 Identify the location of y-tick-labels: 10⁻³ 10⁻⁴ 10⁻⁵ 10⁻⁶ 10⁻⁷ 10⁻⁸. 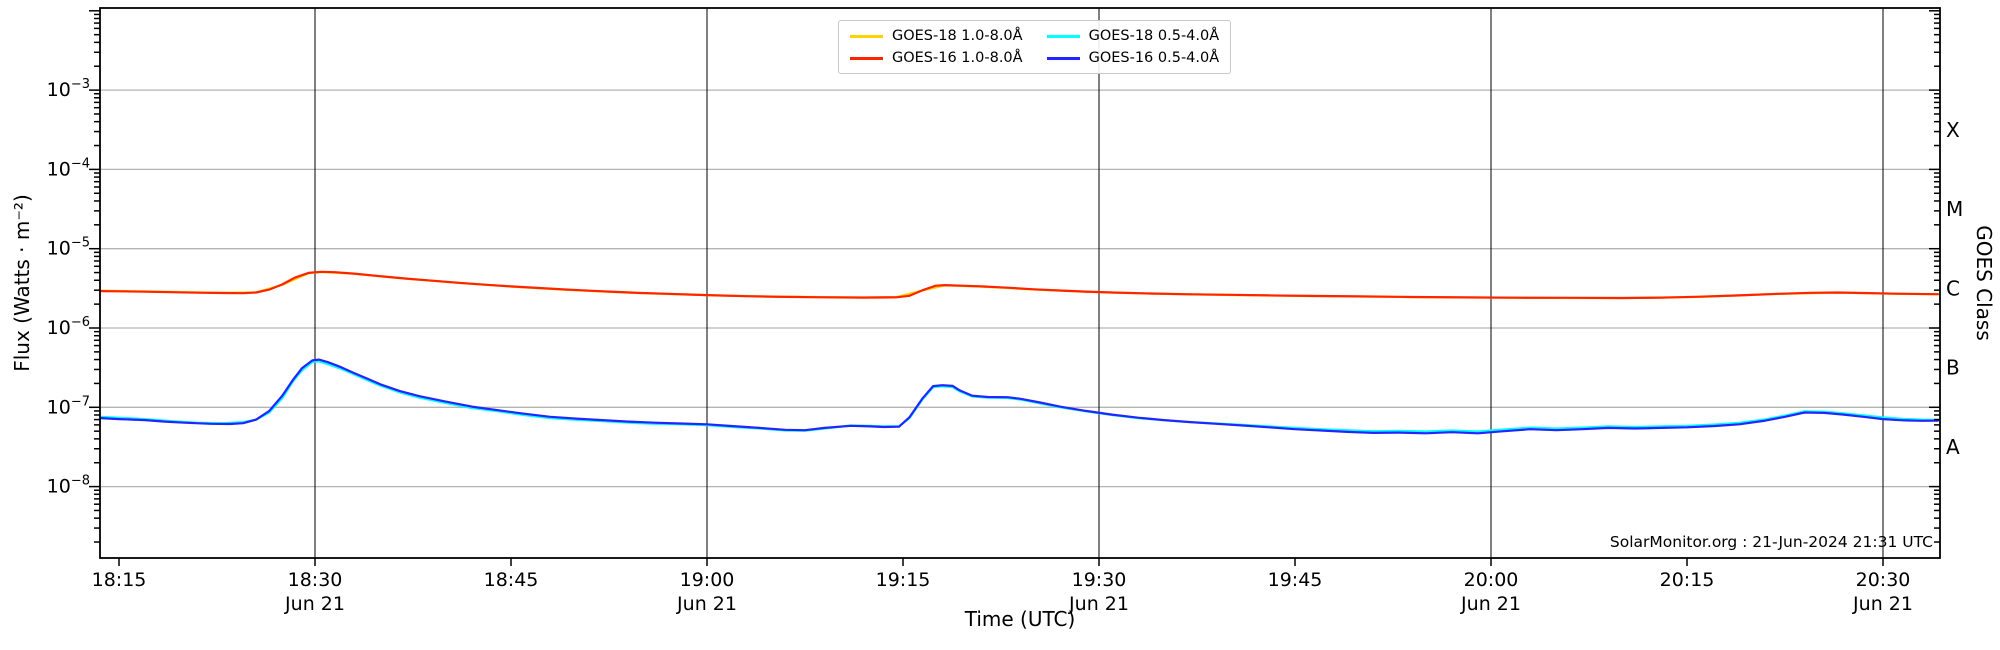
(68, 287).